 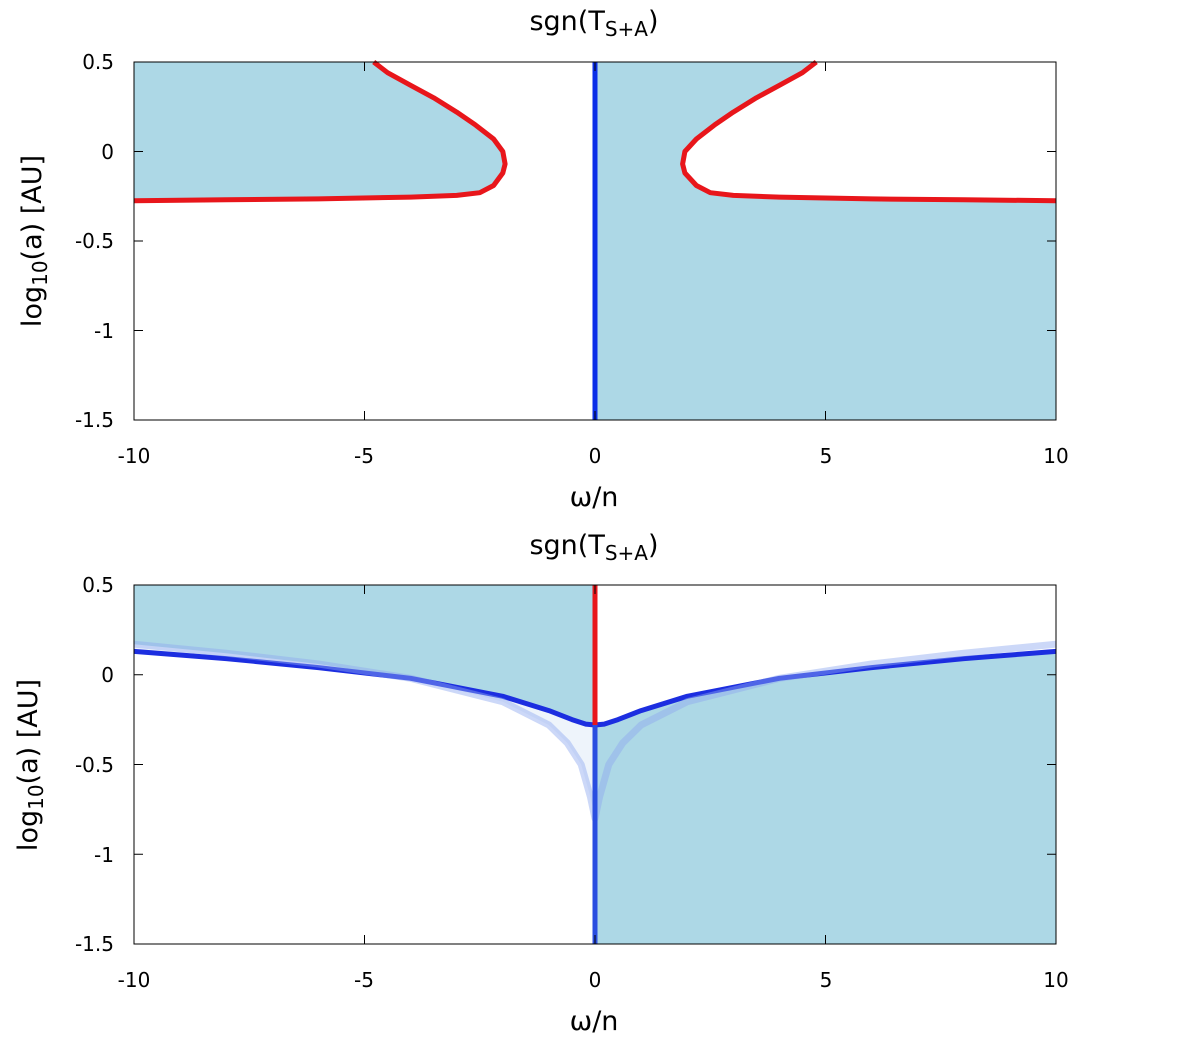 What do you see at coordinates (593, 23) in the screenshot?
I see `top-panel-title: sgn(TS+A)` at bounding box center [593, 23].